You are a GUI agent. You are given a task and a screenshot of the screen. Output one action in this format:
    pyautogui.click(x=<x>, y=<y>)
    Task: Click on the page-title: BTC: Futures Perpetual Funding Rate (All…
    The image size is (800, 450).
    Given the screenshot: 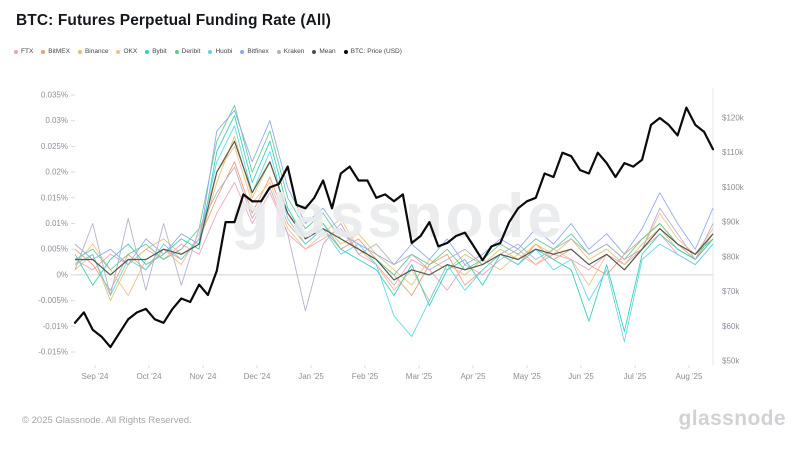 What is the action you would take?
    pyautogui.click(x=173, y=20)
    